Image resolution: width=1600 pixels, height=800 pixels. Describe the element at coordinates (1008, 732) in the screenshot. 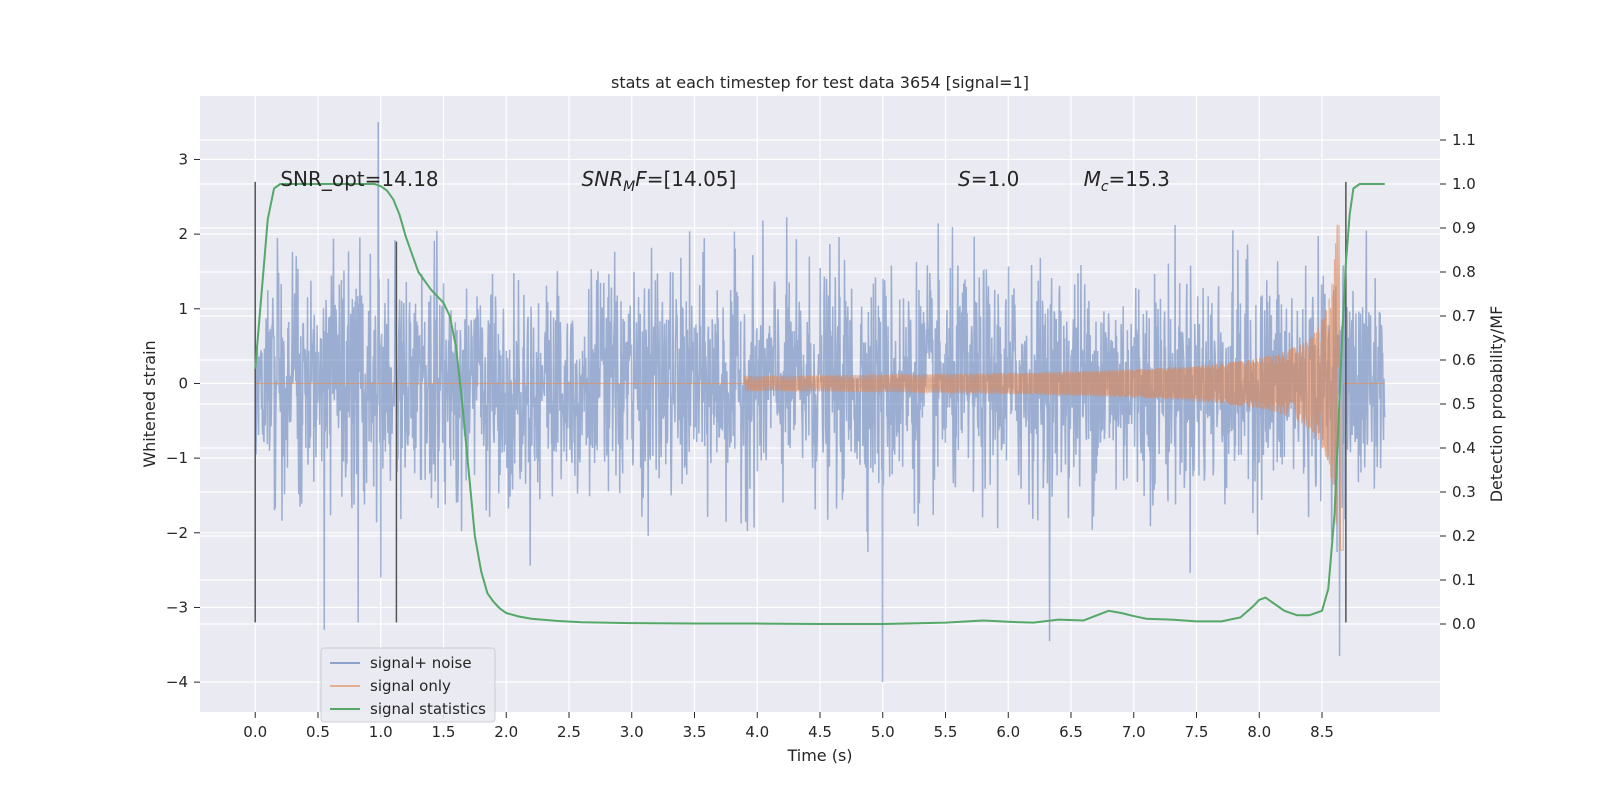

I see `x-tick-label-12: 6.0` at that location.